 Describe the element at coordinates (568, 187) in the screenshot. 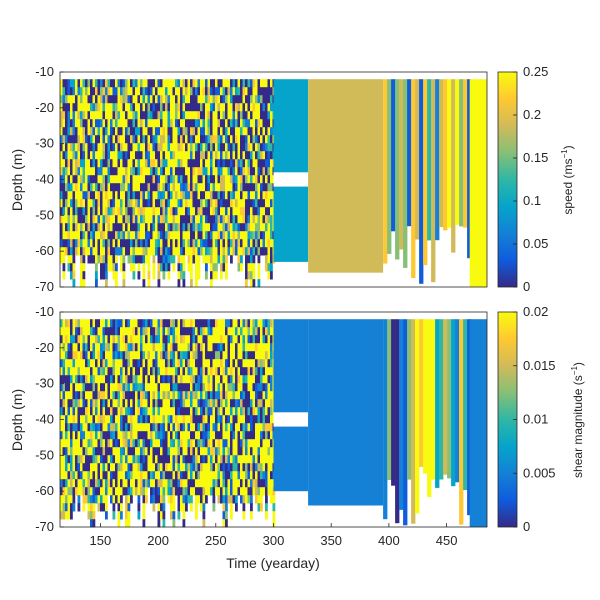

I see `speed-colorbar-label-main: speed (ms` at that location.